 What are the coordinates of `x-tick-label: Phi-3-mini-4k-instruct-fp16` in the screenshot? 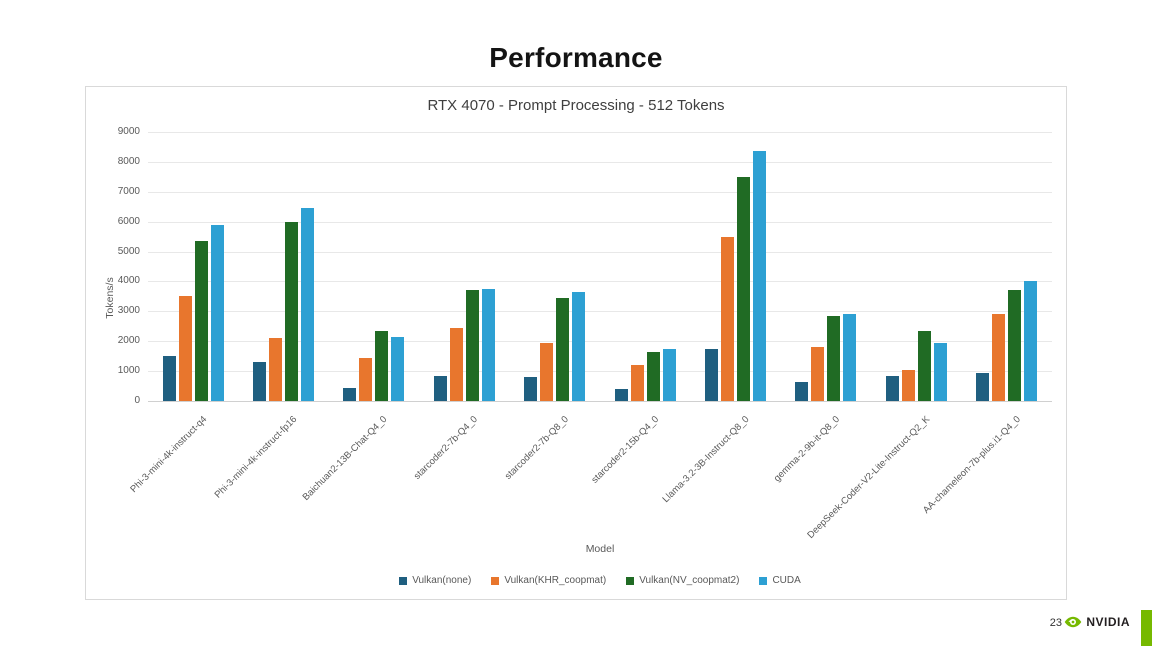 It's located at (256, 457).